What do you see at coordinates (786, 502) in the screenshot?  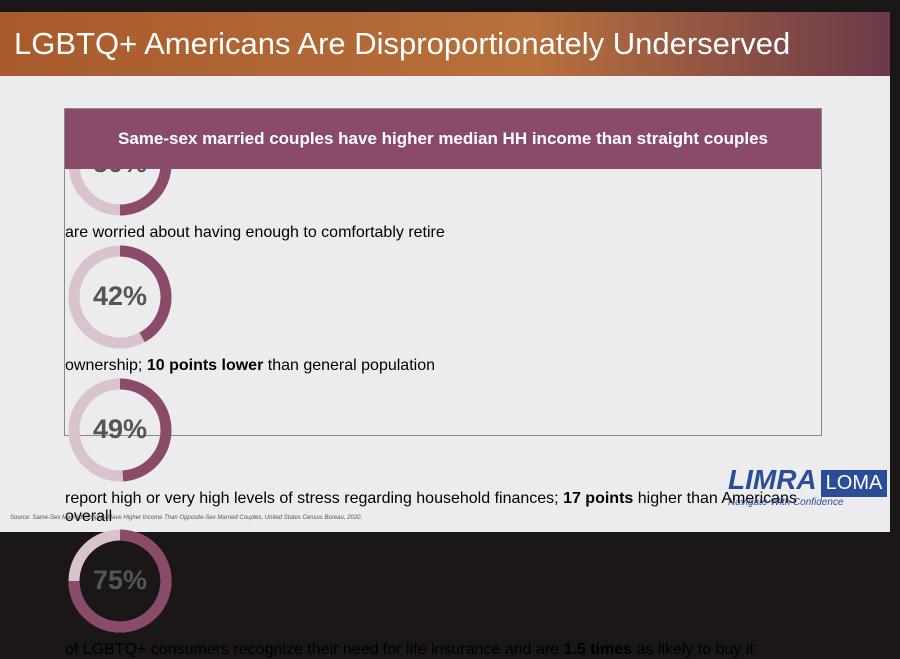 I see `logo-tagline: Navigate With Confidence` at bounding box center [786, 502].